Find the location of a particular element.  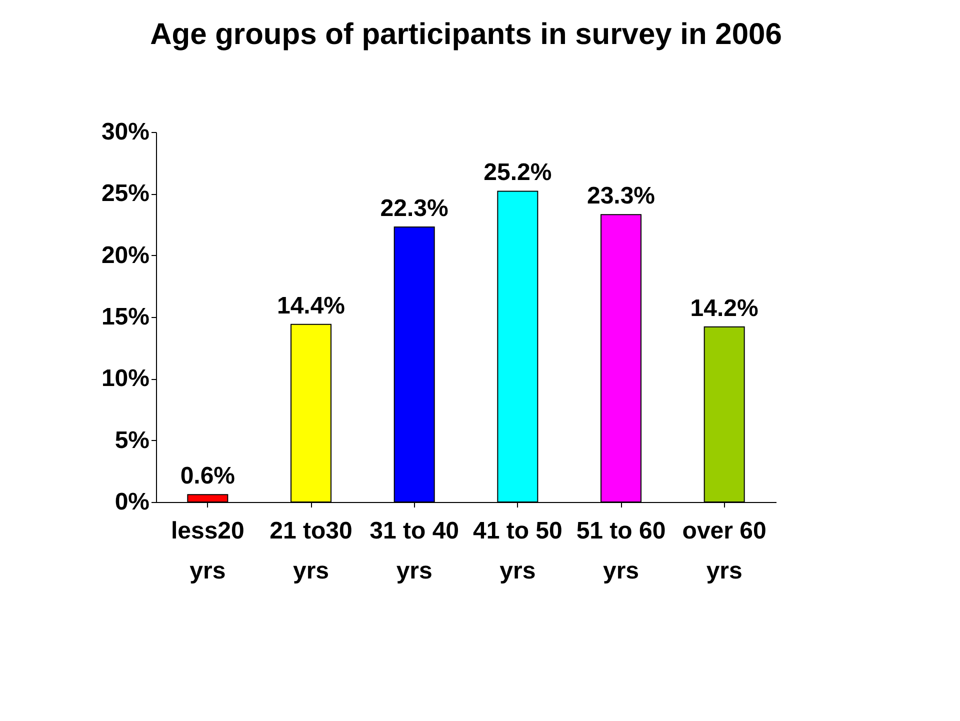

chart-title: Age groups of participants in survey in 2006 is located at coordinates (466, 34).